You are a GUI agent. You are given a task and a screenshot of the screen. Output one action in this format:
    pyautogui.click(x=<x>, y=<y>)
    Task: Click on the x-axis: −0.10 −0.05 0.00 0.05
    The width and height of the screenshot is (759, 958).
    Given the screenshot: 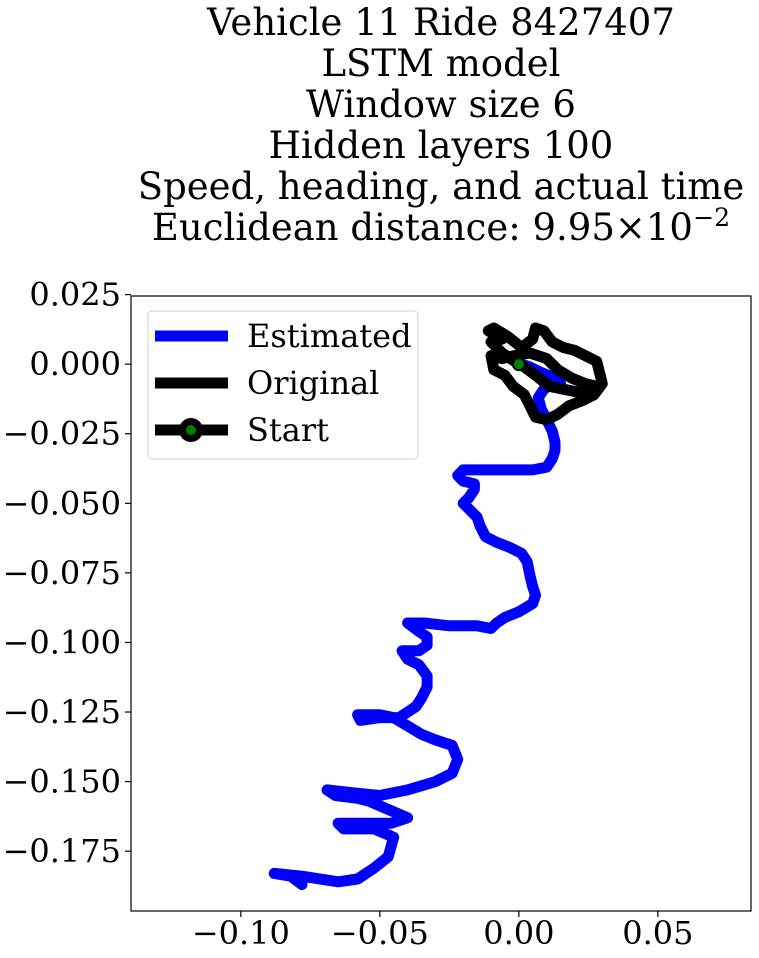 What is the action you would take?
    pyautogui.click(x=442, y=931)
    